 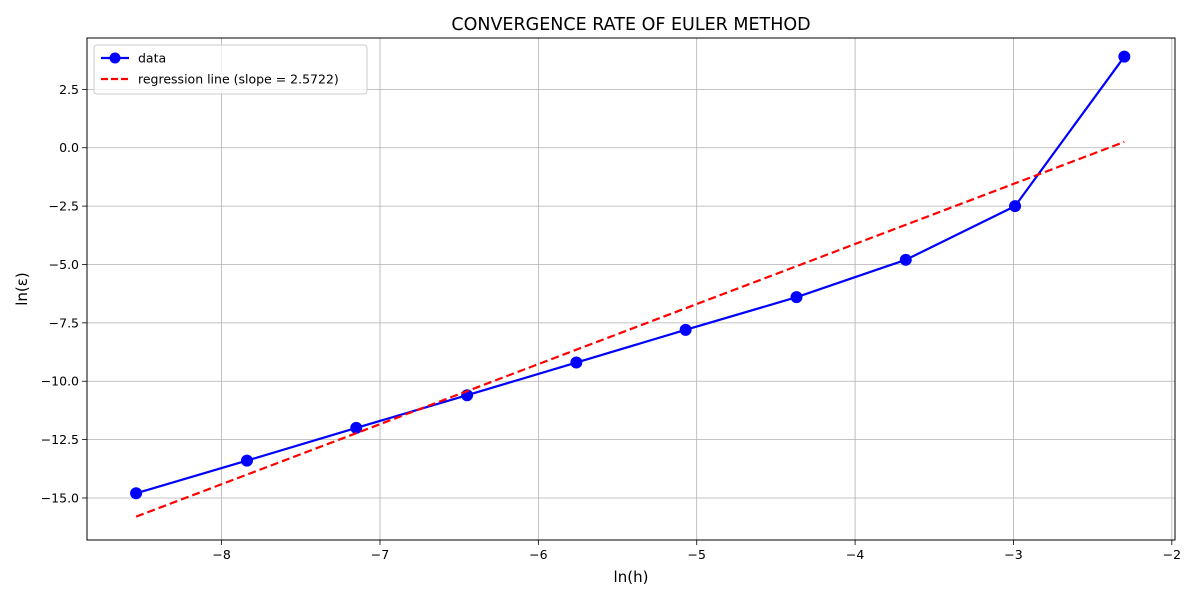 What do you see at coordinates (64, 206) in the screenshot?
I see `y-tick-label: −2.5` at bounding box center [64, 206].